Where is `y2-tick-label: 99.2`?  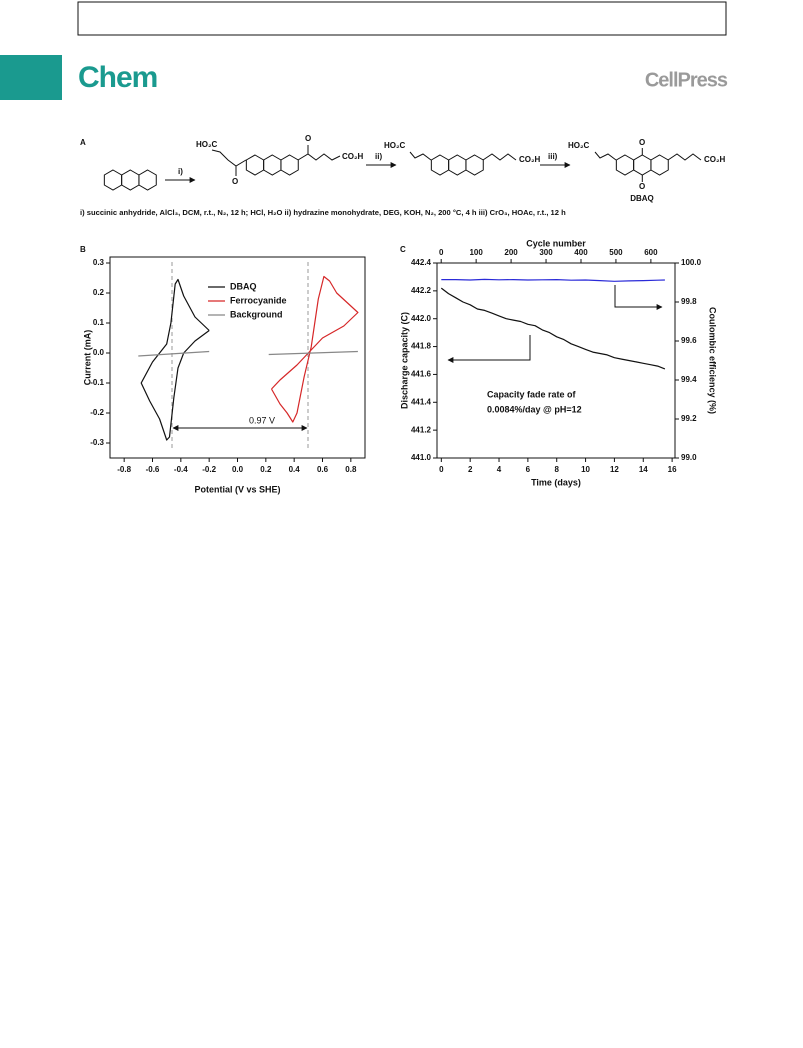
y2-tick-label: 99.2 is located at coordinates (689, 418).